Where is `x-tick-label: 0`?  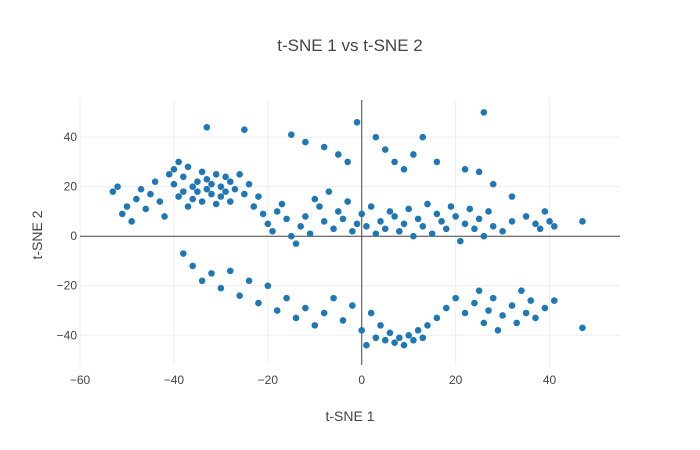
x-tick-label: 0 is located at coordinates (361, 380).